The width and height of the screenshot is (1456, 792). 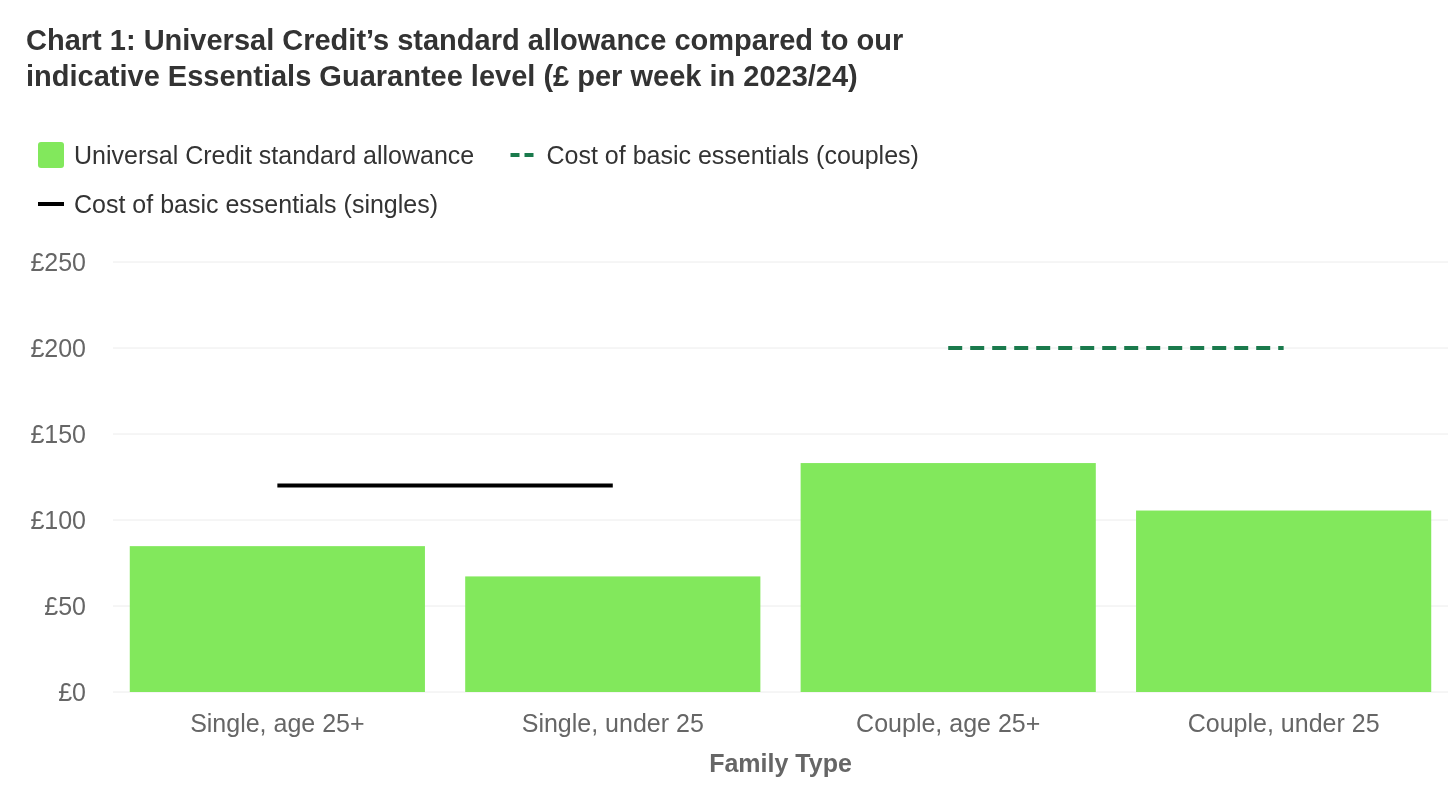 What do you see at coordinates (277, 722) in the screenshot?
I see `x-tick-label: Single, age 25+` at bounding box center [277, 722].